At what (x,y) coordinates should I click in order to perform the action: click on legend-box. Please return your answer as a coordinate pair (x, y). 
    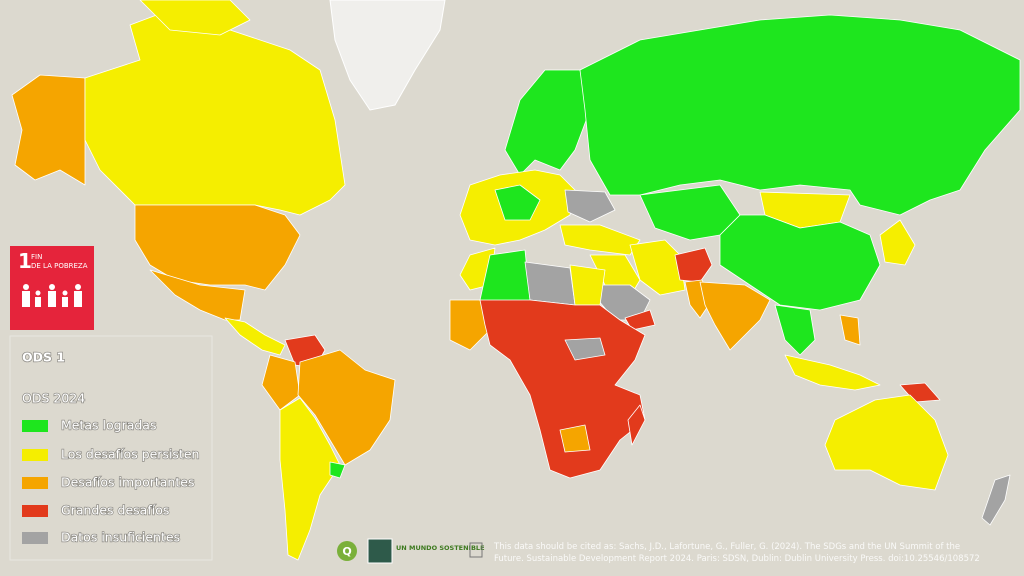
    Looking at the image, I should click on (111, 448).